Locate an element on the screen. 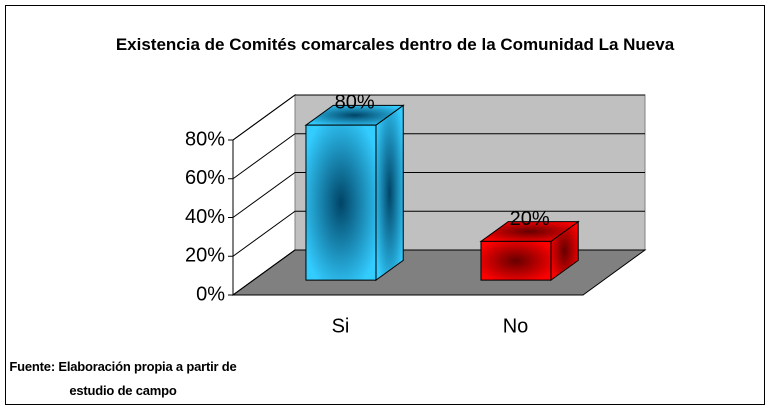 This screenshot has width=771, height=410. y-tick-label: 0% is located at coordinates (210, 294).